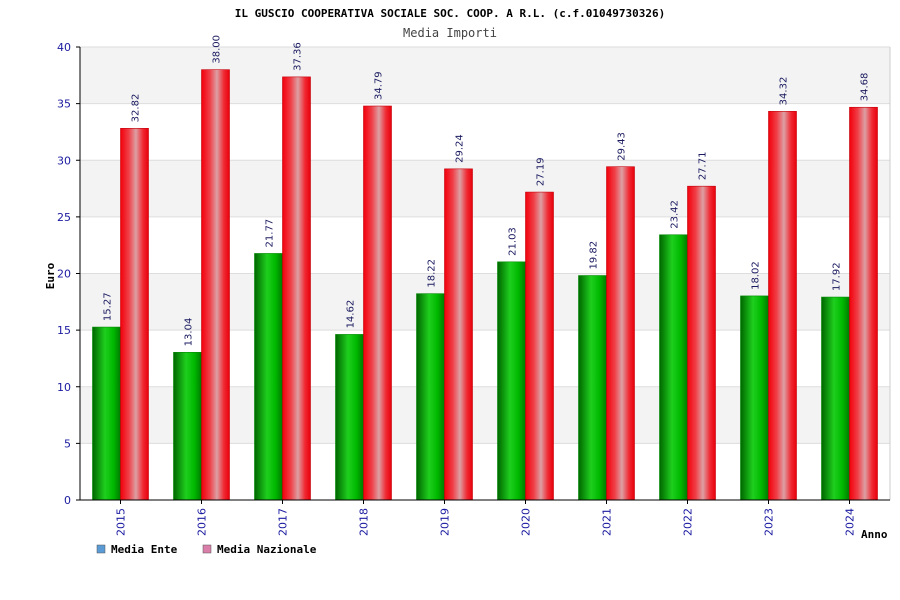 This screenshot has width=900, height=600. Describe the element at coordinates (283, 522) in the screenshot. I see `x-tick-label: 2017` at that location.